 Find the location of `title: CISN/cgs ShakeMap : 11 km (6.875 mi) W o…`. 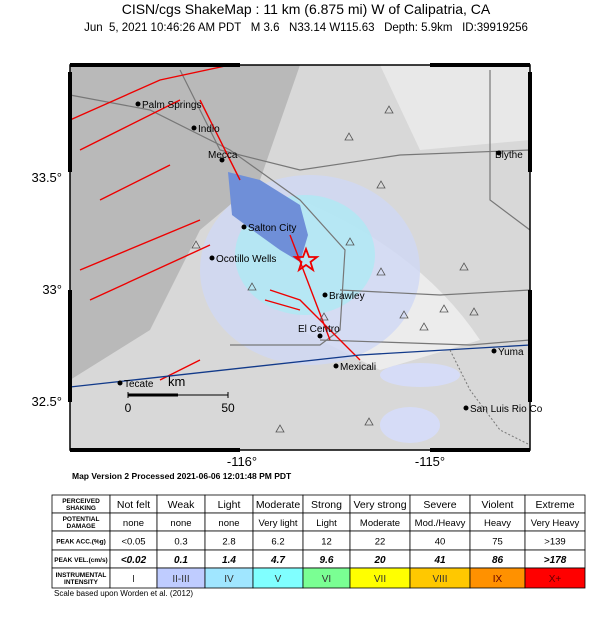

title: CISN/cgs ShakeMap : 11 km (6.875 mi) W o… is located at coordinates (306, 9).